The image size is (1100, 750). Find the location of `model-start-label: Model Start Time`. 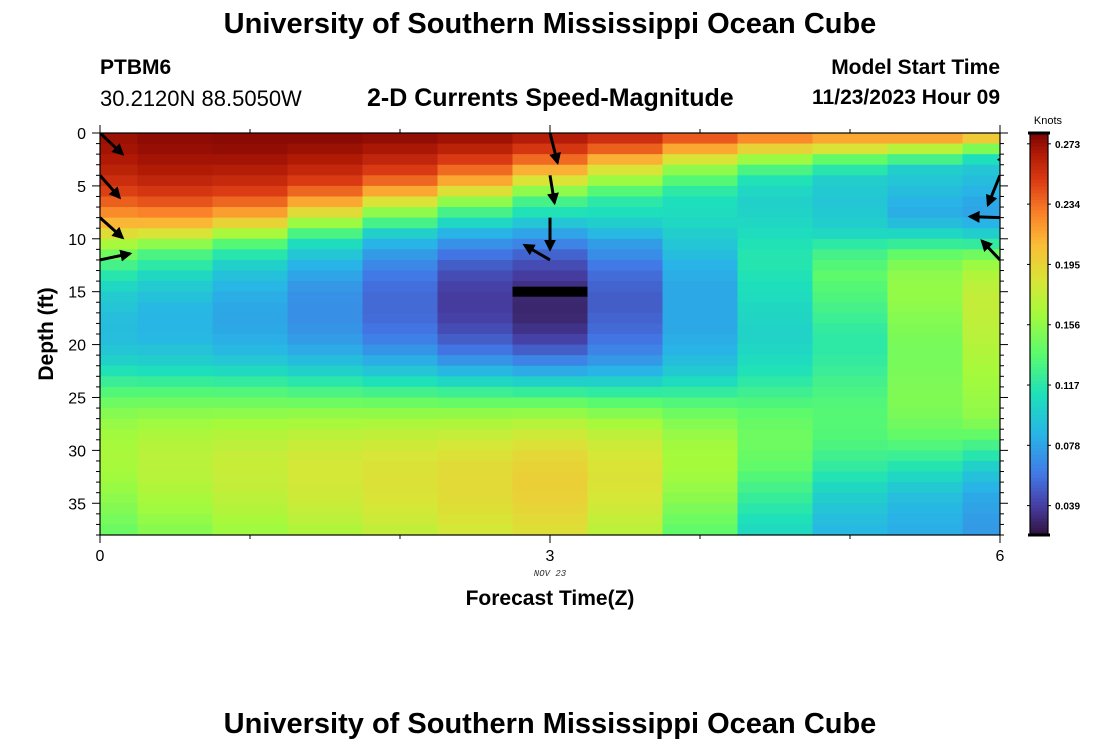

model-start-label: Model Start Time is located at coordinates (915, 67).